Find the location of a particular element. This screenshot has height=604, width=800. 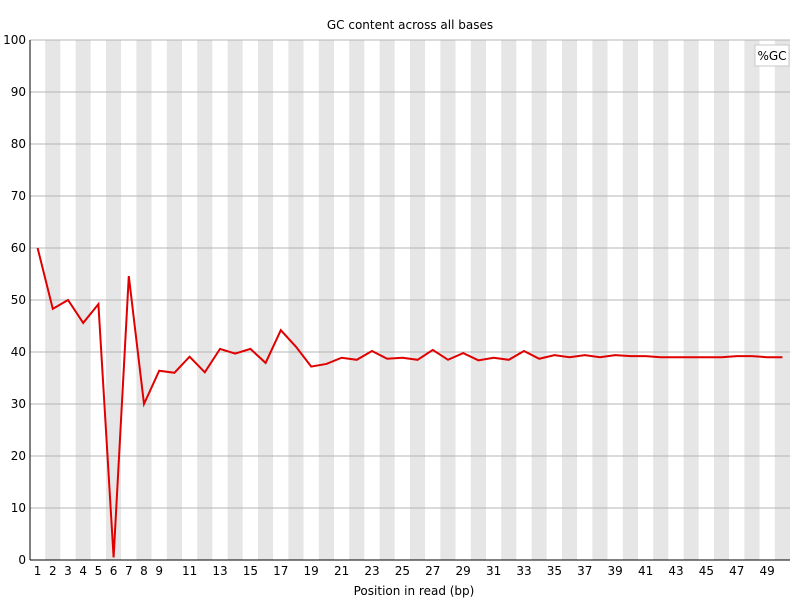

x-tick-label: 2 is located at coordinates (53, 571).